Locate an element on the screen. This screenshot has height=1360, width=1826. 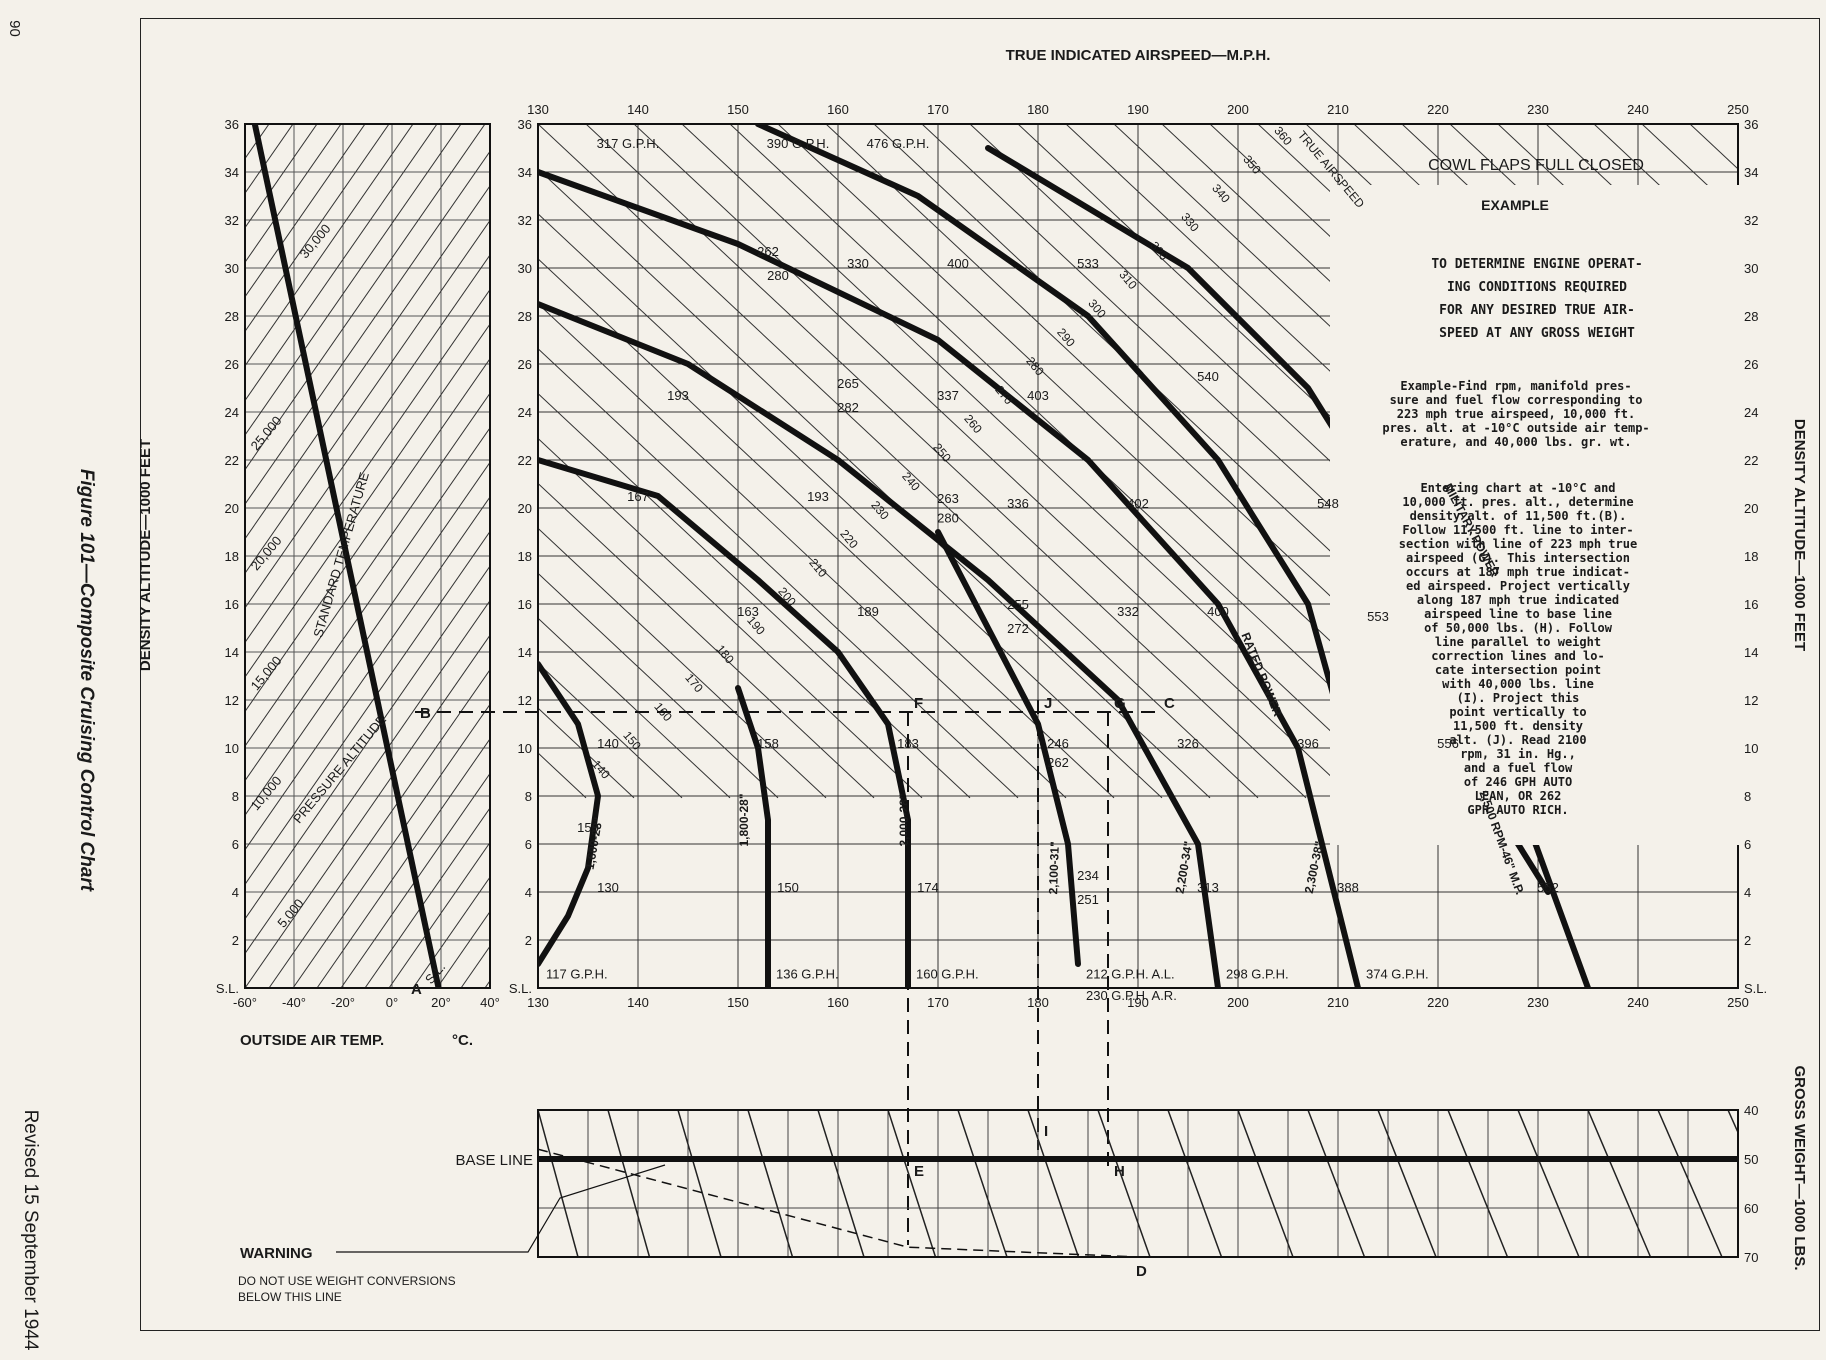
x-tick-top: 210 is located at coordinates (1338, 109).